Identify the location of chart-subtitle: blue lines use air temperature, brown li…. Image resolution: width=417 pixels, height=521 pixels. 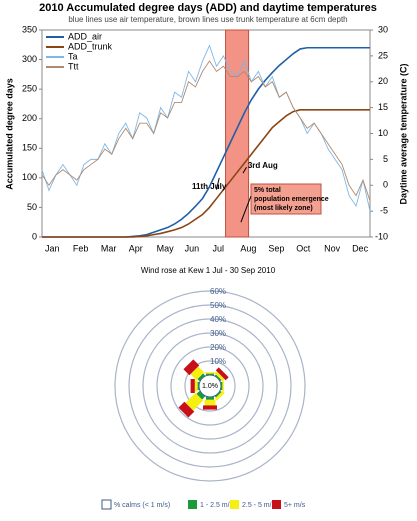
(207, 19).